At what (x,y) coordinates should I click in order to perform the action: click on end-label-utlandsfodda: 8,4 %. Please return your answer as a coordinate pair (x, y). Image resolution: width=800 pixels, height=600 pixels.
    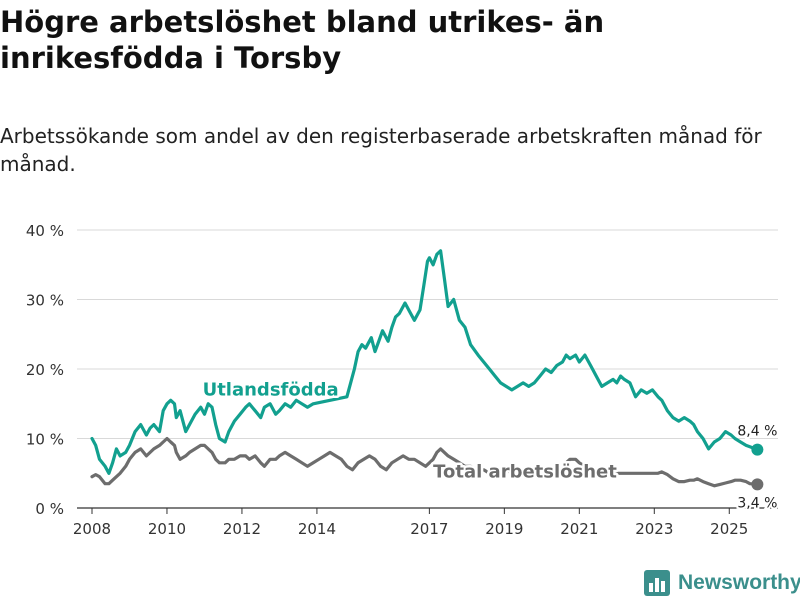
    Looking at the image, I should click on (757, 432).